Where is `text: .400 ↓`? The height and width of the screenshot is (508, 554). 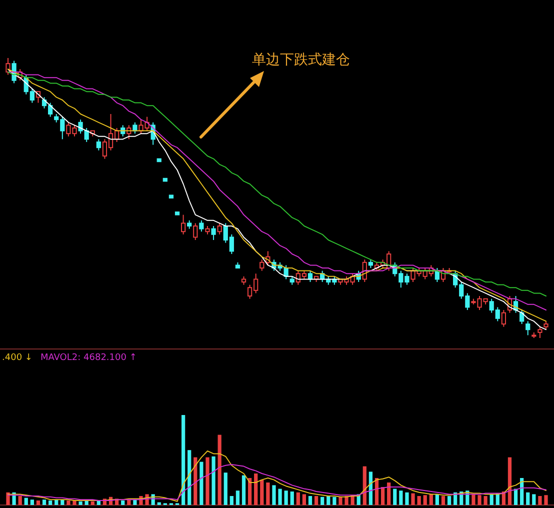
text: .400 ↓ is located at coordinates (17, 358).